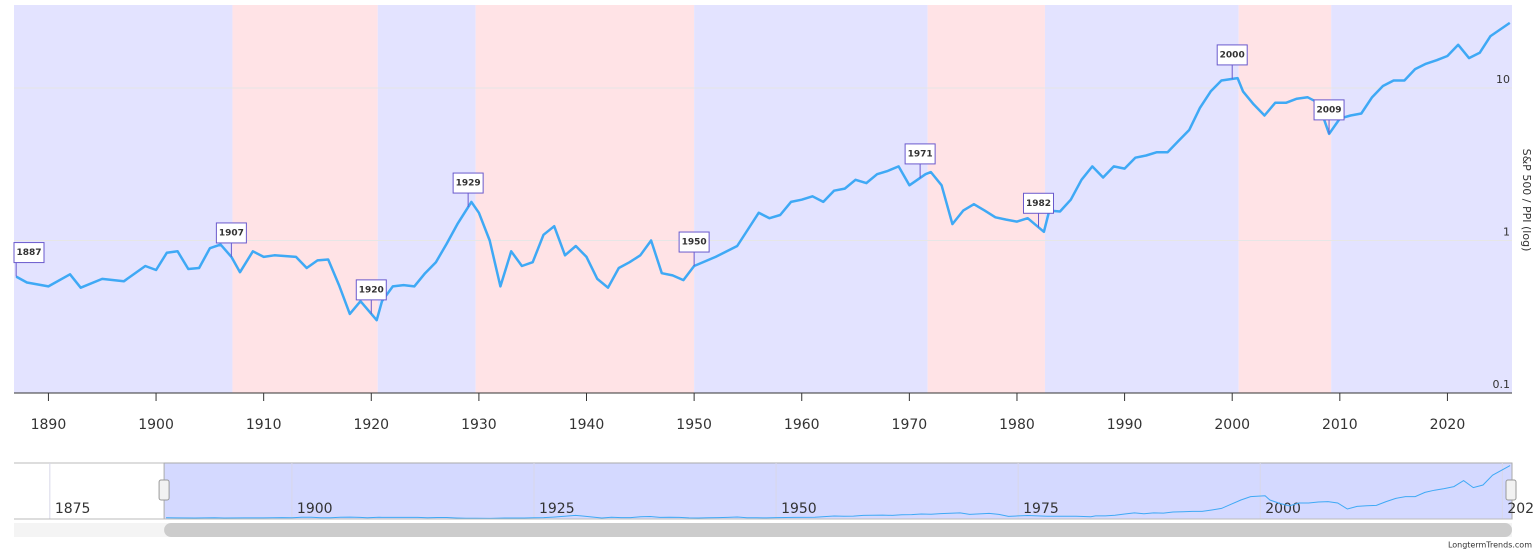 The width and height of the screenshot is (1534, 550). What do you see at coordinates (479, 425) in the screenshot?
I see `x-tick-label: 1930` at bounding box center [479, 425].